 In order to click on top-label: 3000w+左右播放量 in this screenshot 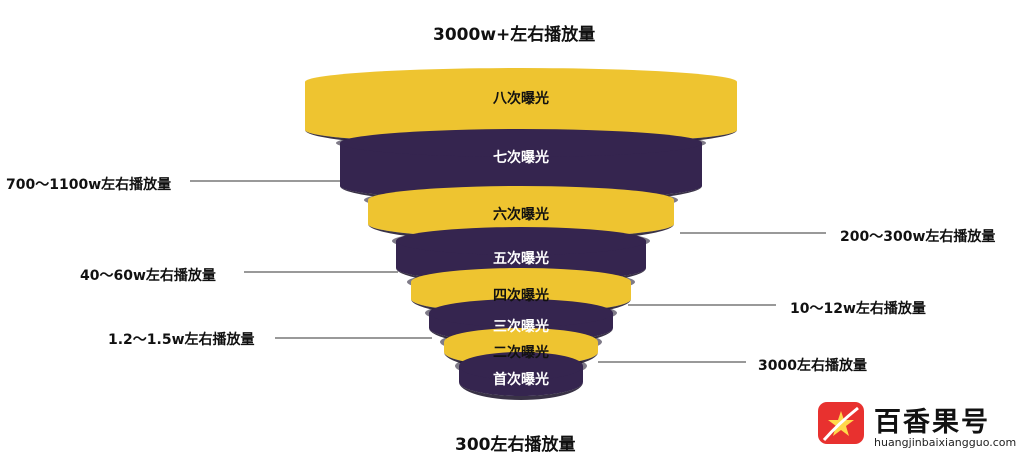, I will do `click(514, 35)`.